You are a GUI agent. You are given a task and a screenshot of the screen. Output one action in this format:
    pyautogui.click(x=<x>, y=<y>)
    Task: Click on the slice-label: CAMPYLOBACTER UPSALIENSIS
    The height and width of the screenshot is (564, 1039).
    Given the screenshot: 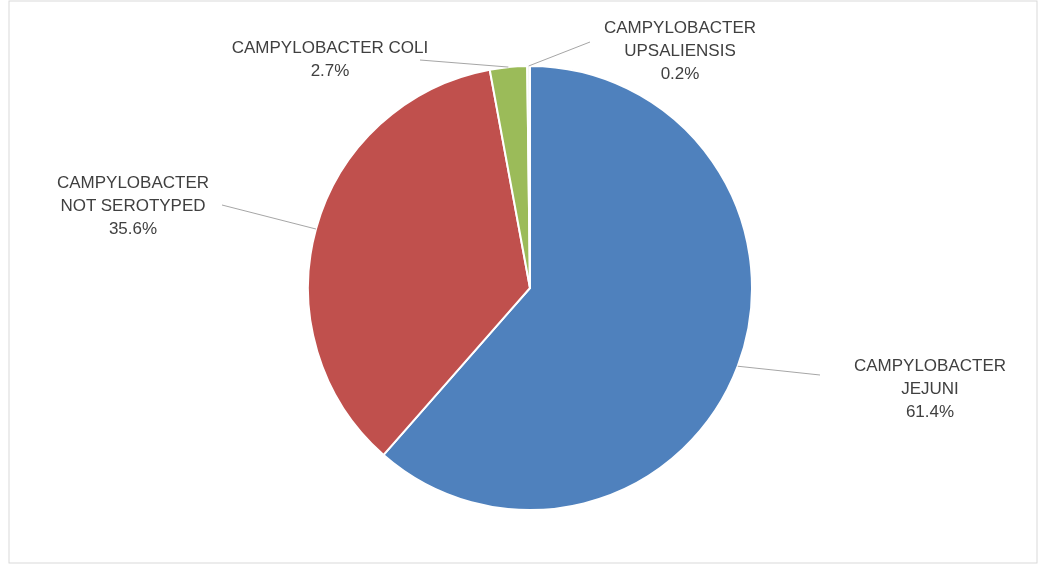 What is the action you would take?
    pyautogui.click(x=680, y=39)
    